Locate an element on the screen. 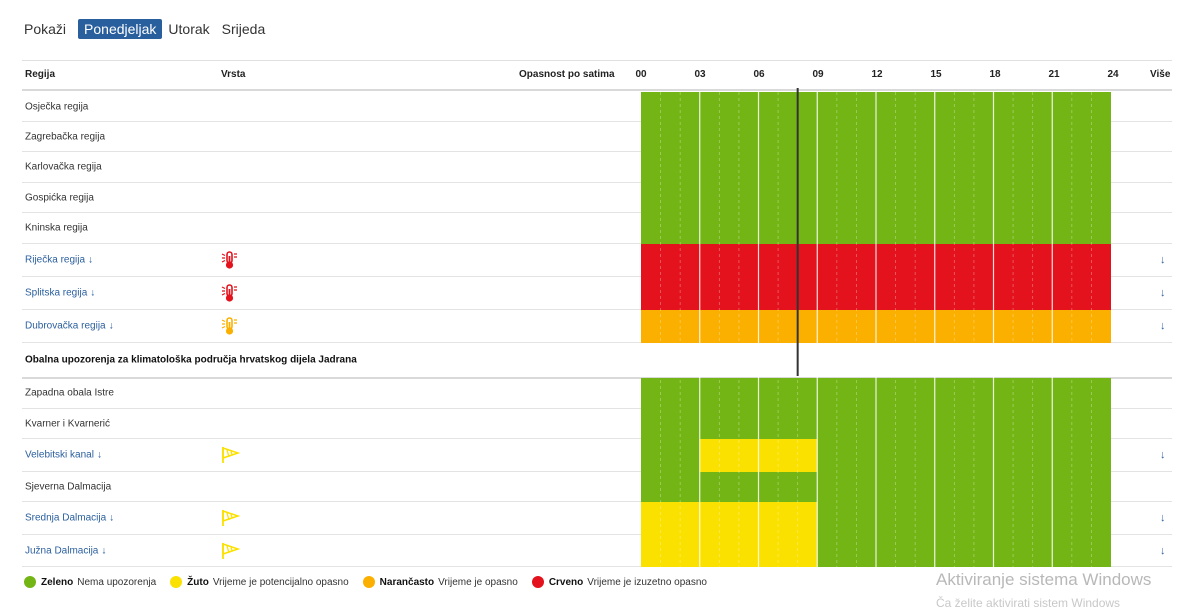 This screenshot has height=610, width=1200. table-row: Kvarner i Kvarnerić is located at coordinates (597, 424).